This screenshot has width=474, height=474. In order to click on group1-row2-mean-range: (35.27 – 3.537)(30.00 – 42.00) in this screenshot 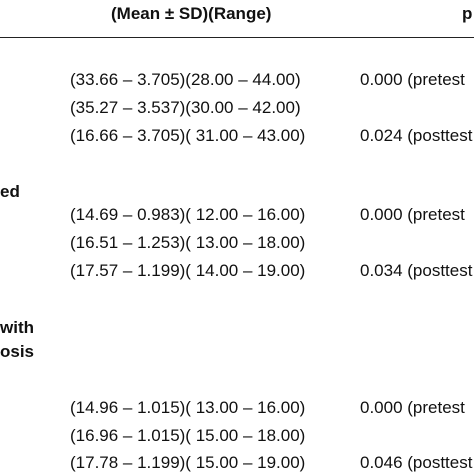, I will do `click(185, 107)`.